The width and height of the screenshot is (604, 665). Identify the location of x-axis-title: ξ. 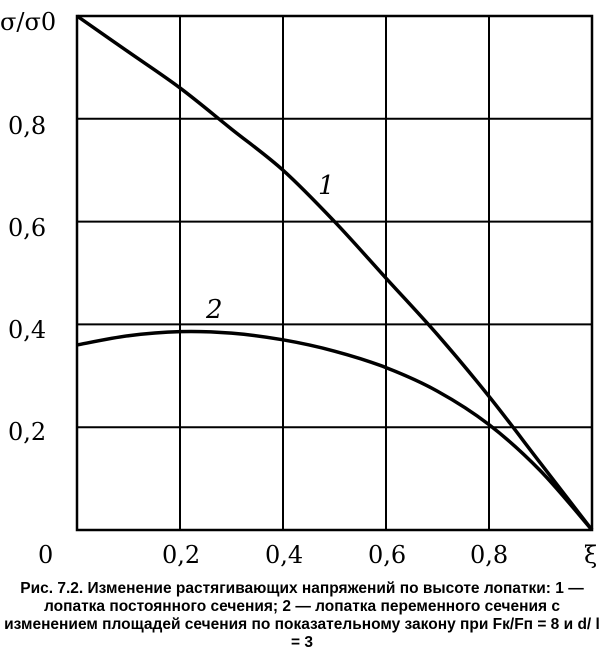
(590, 555).